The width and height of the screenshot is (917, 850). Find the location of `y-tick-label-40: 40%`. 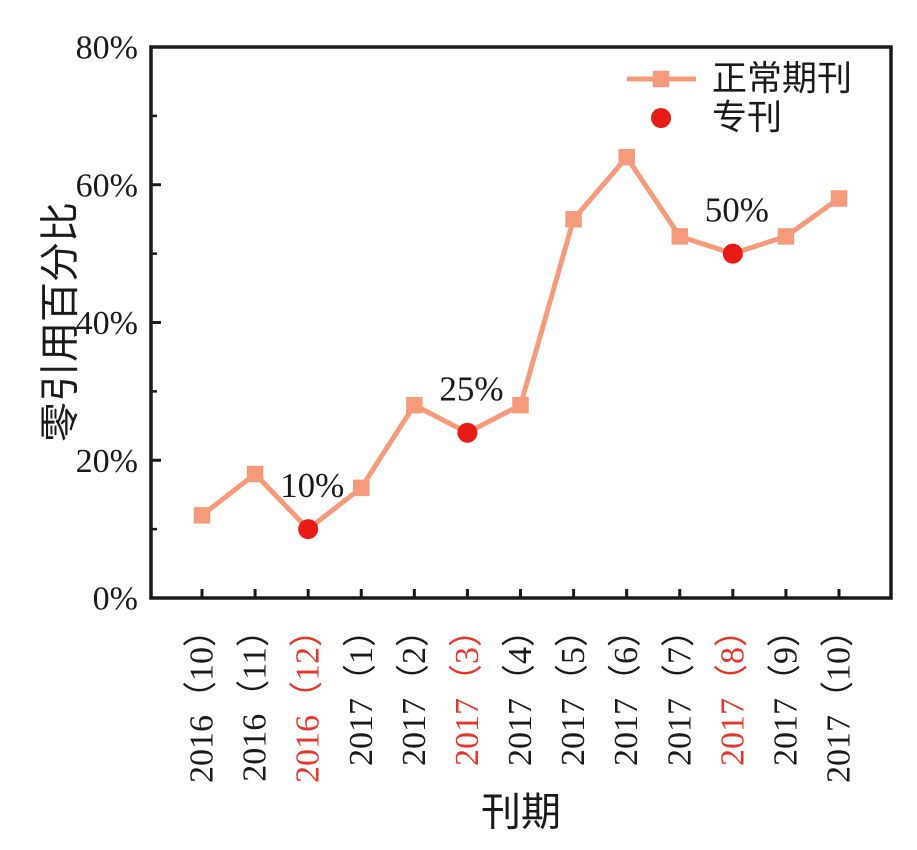

y-tick-label-40: 40% is located at coordinates (107, 323).